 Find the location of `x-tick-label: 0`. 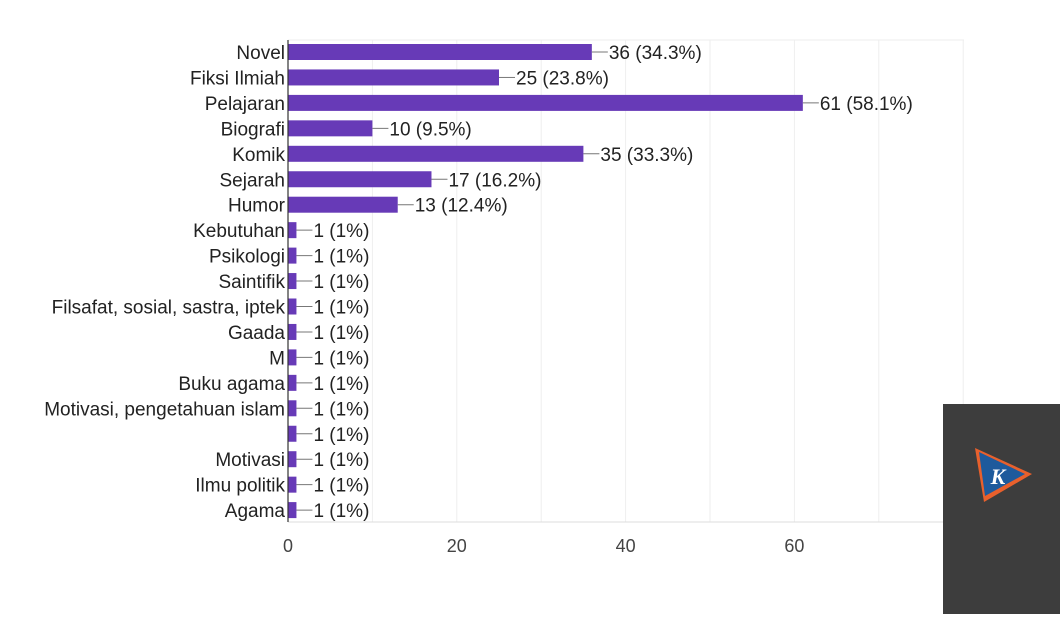

x-tick-label: 0 is located at coordinates (288, 546).